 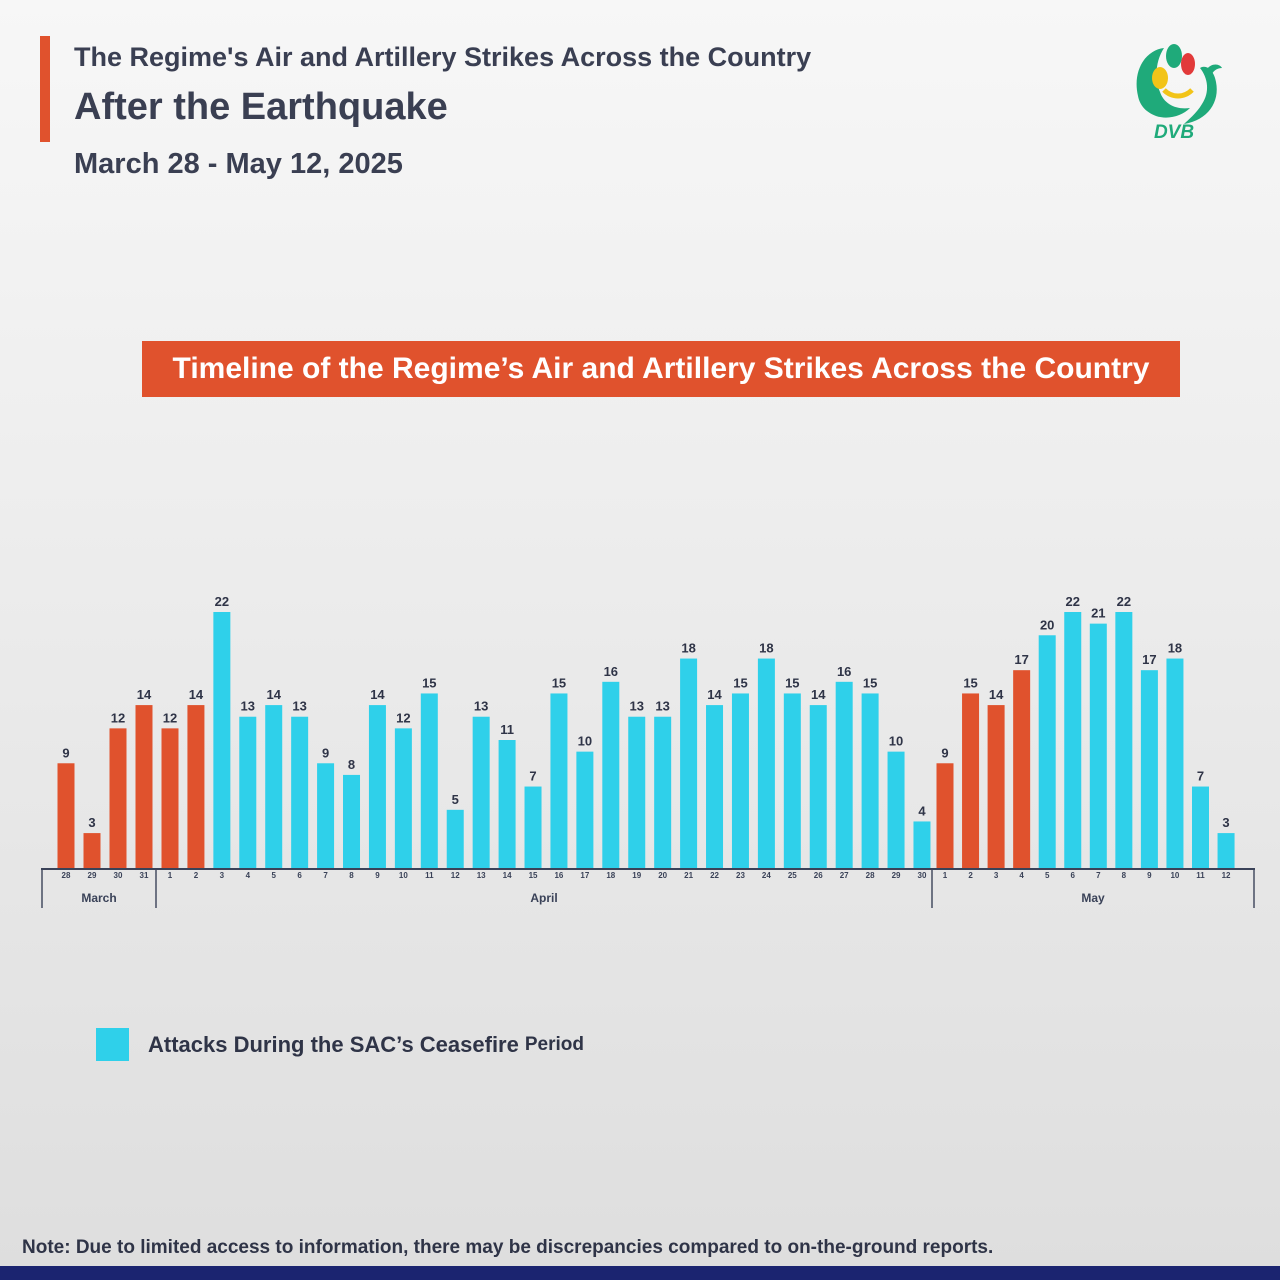 I want to click on value-label-april-1: 12, so click(x=170, y=717).